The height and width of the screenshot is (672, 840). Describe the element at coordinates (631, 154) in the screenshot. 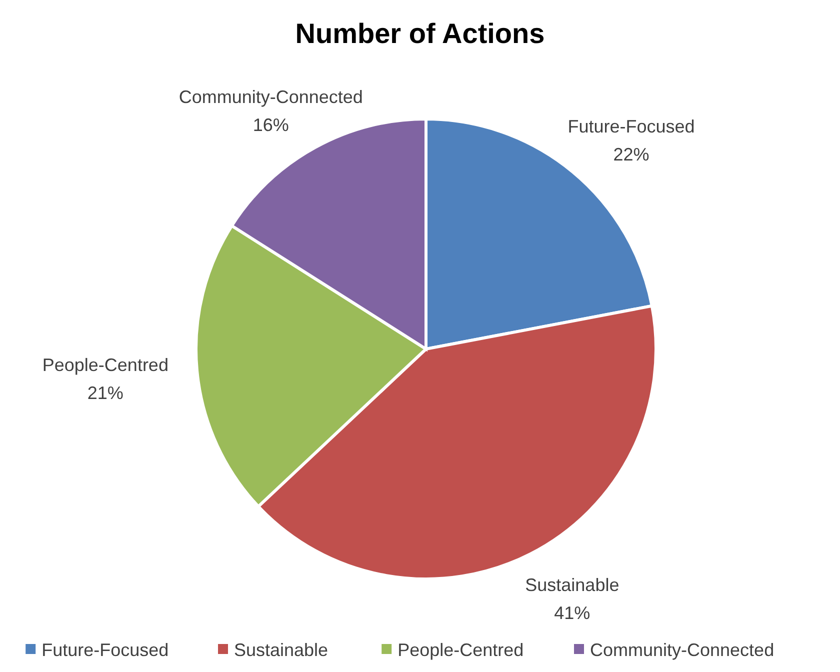

I see `data-label: 22%` at that location.